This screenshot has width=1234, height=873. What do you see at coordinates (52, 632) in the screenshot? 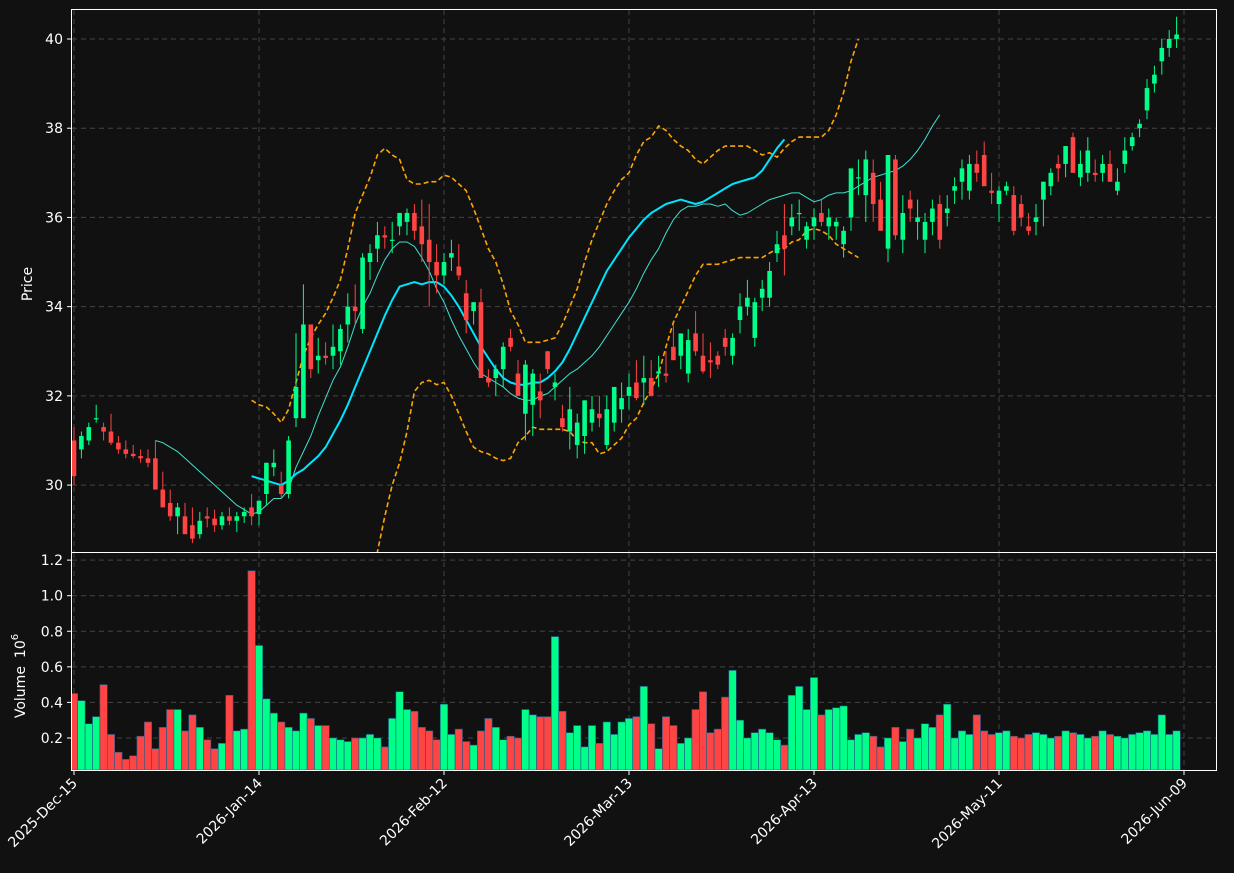
I see `volume-tick-label: 0.8` at bounding box center [52, 632].